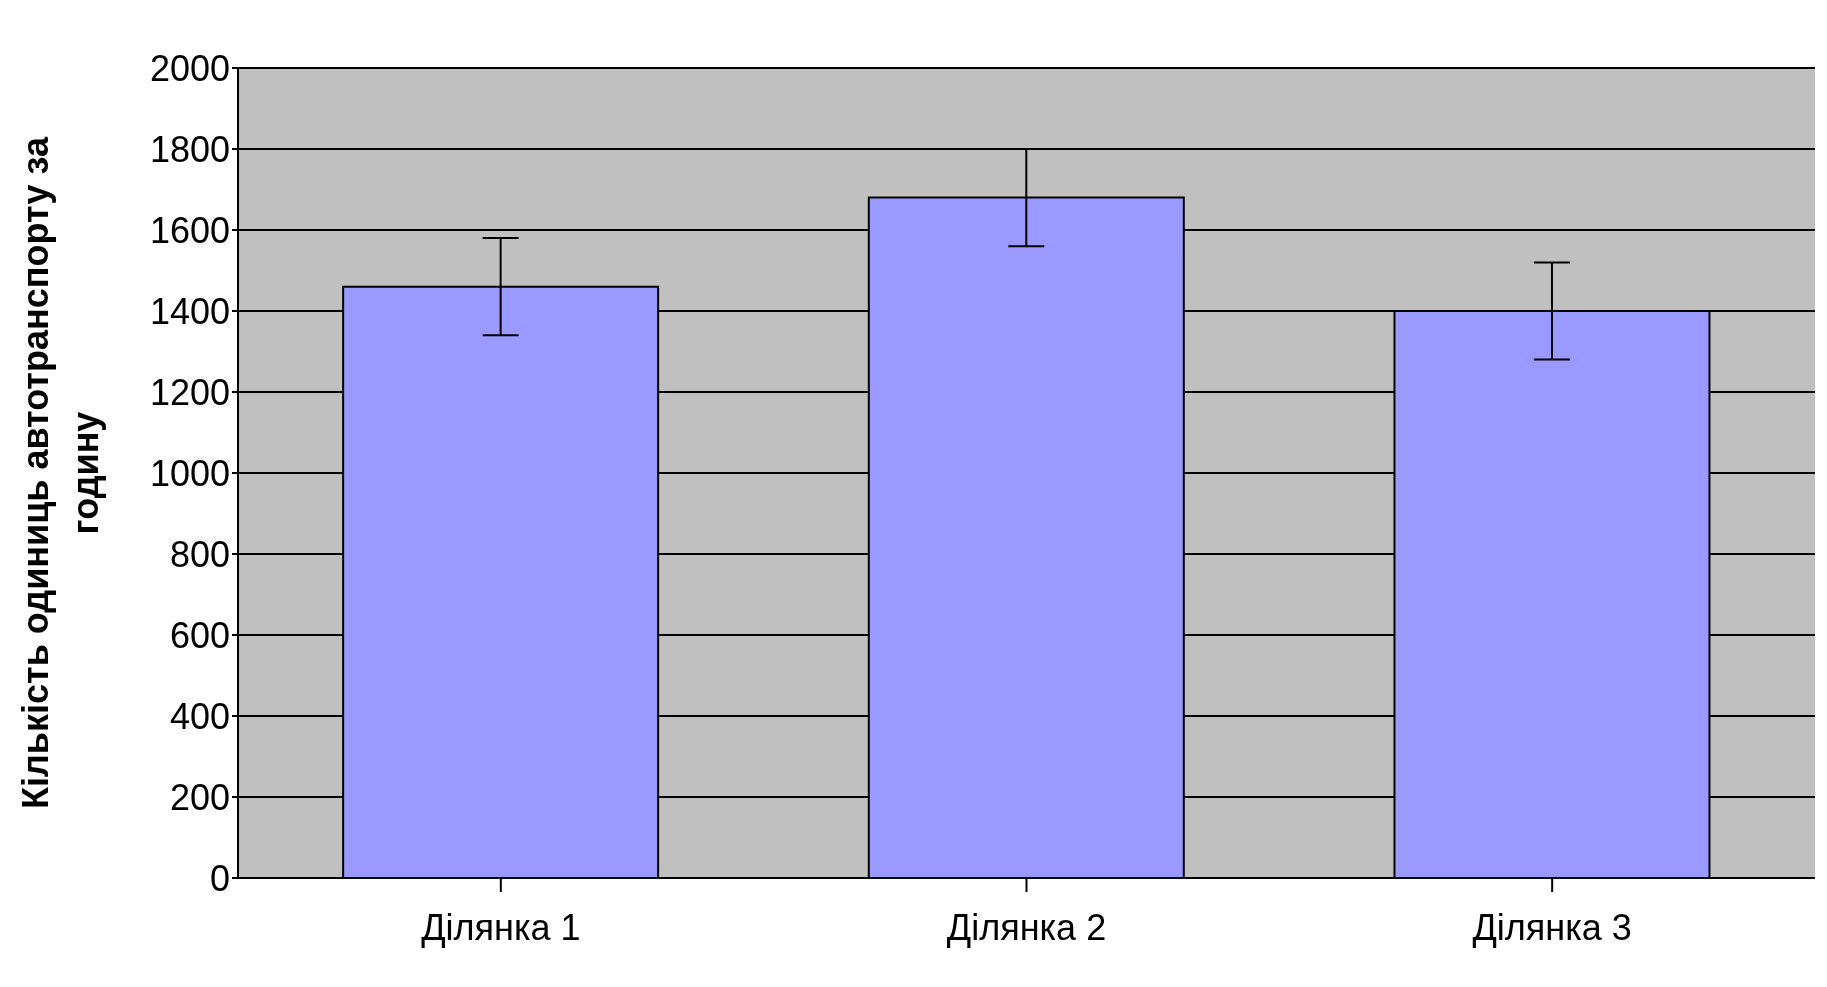 This screenshot has width=1827, height=987. What do you see at coordinates (189, 473) in the screenshot?
I see `y-tick-label: 1000` at bounding box center [189, 473].